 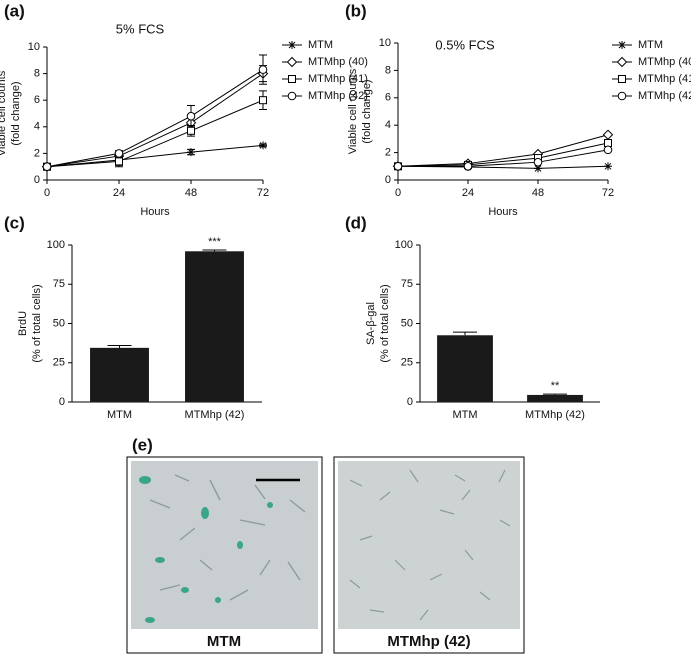 I want to click on panel-label: (c), so click(x=14, y=222).